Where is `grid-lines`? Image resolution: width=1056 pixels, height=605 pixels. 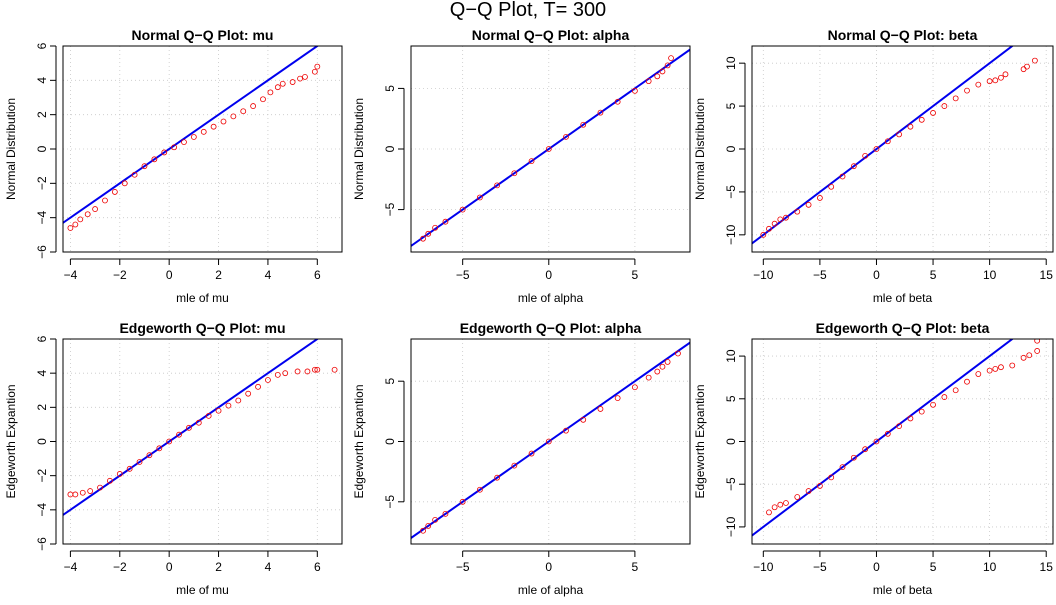
grid-lines is located at coordinates (550, 149).